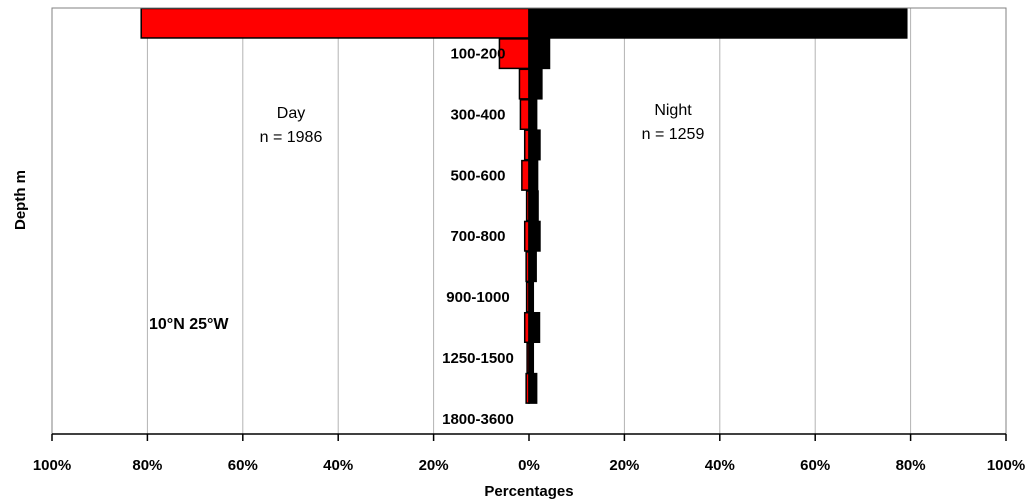 Image resolution: width=1034 pixels, height=502 pixels. I want to click on x-tick-label: 0%, so click(529, 465).